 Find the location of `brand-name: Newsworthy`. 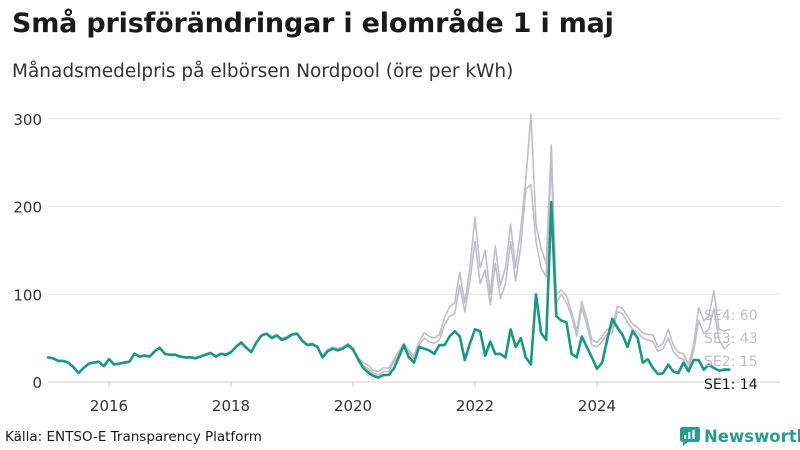

brand-name: Newsworthy is located at coordinates (752, 436).